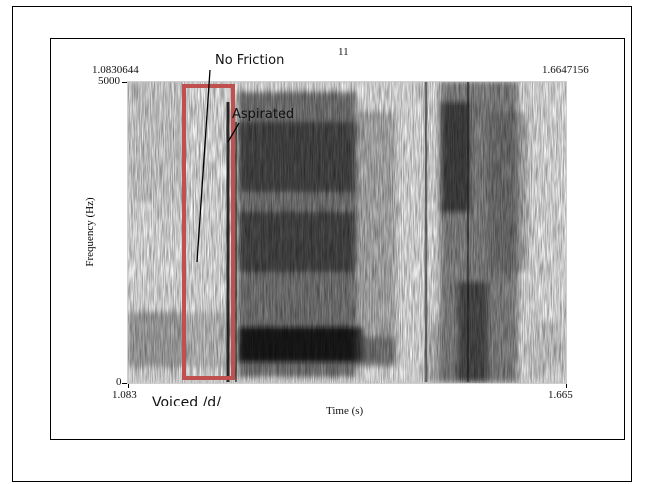  I want to click on figure-number: 11, so click(343, 52).